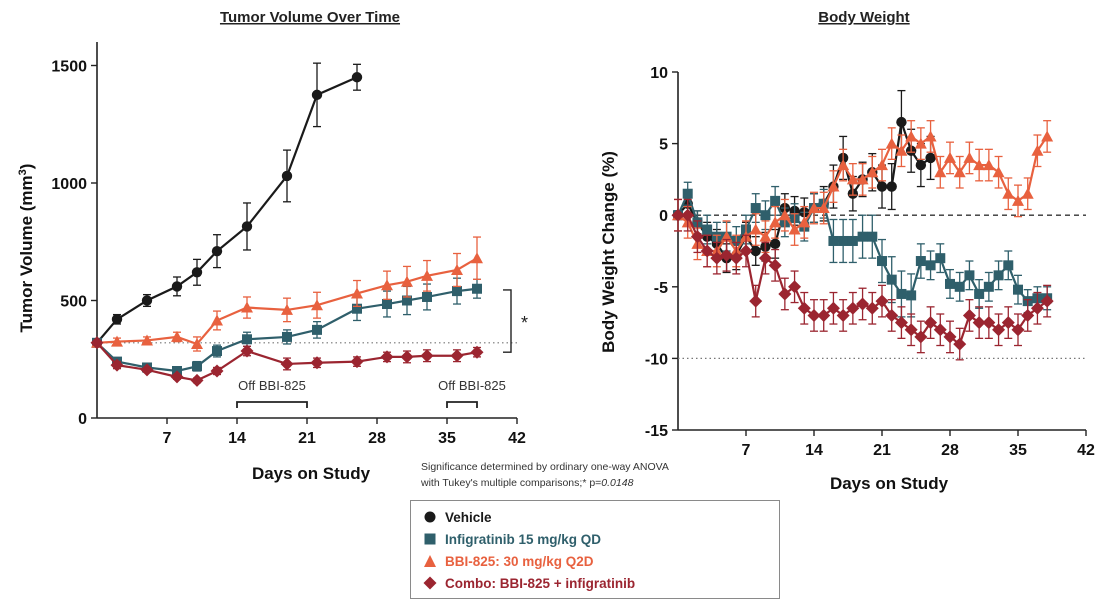 The height and width of the screenshot is (601, 1105). What do you see at coordinates (540, 583) in the screenshot?
I see `legend-label-combo: Combo: BBI-825 + infigratinib` at bounding box center [540, 583].